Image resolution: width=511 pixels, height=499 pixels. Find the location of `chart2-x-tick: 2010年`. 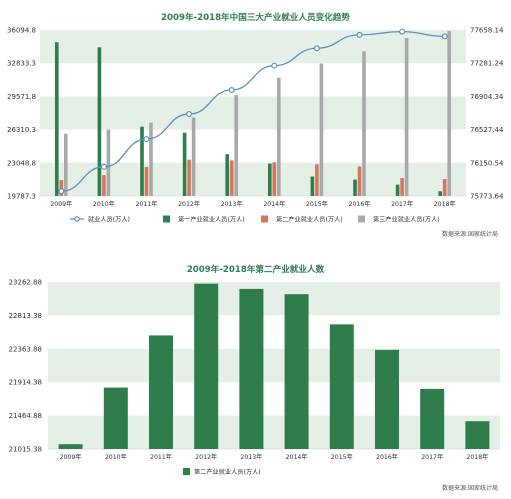

chart2-x-tick: 2010年 is located at coordinates (116, 457).